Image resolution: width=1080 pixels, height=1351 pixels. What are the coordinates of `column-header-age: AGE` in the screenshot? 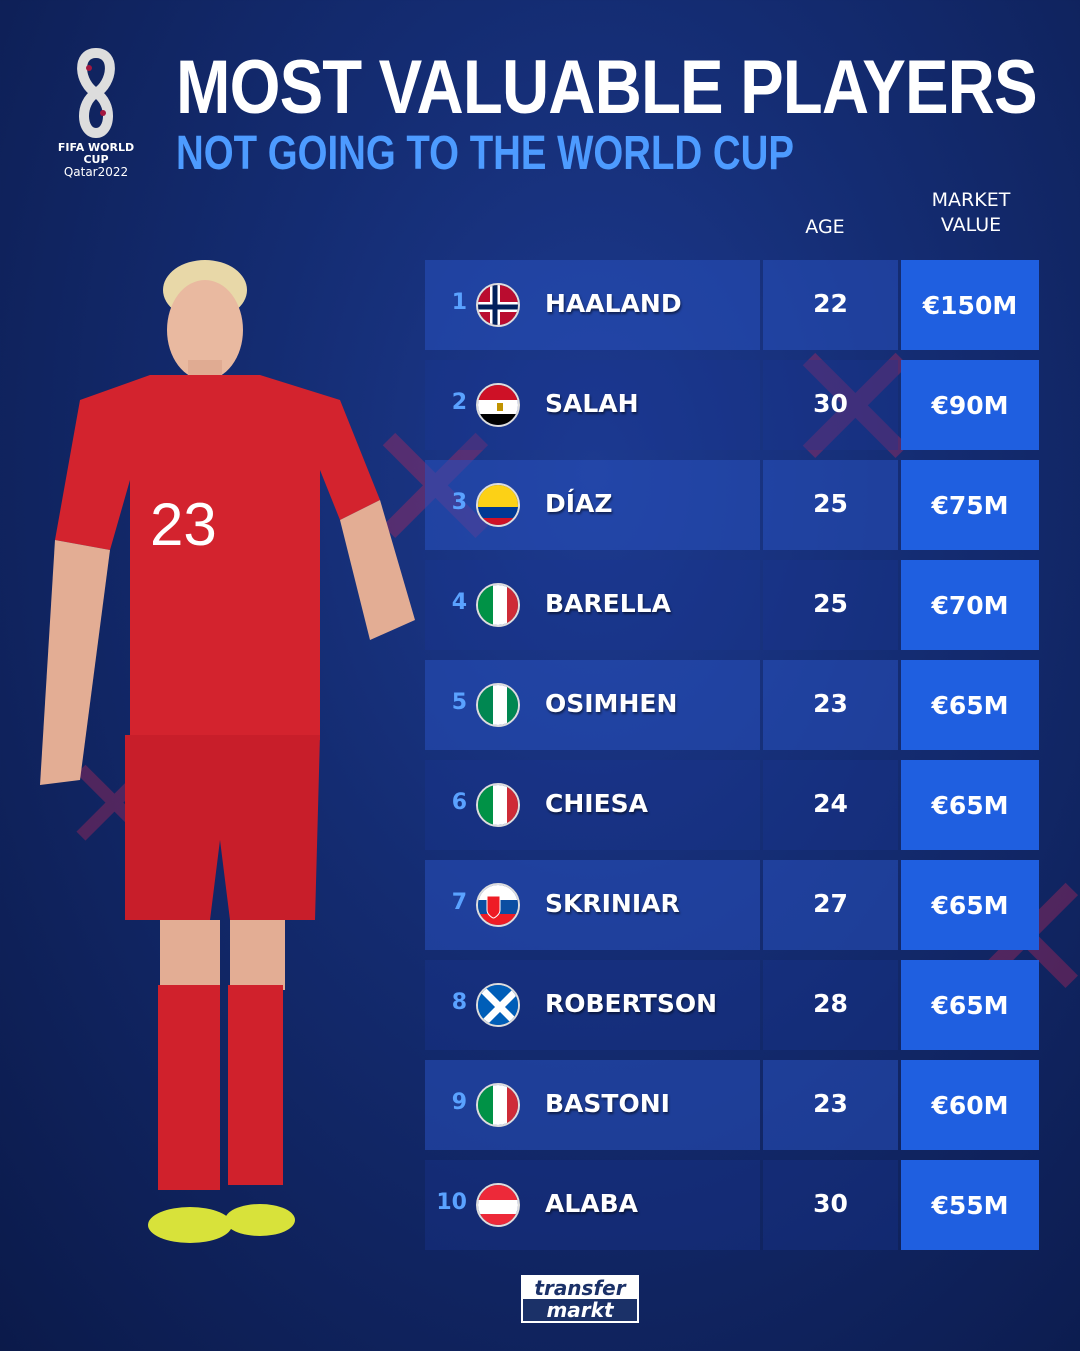 It's located at (825, 227).